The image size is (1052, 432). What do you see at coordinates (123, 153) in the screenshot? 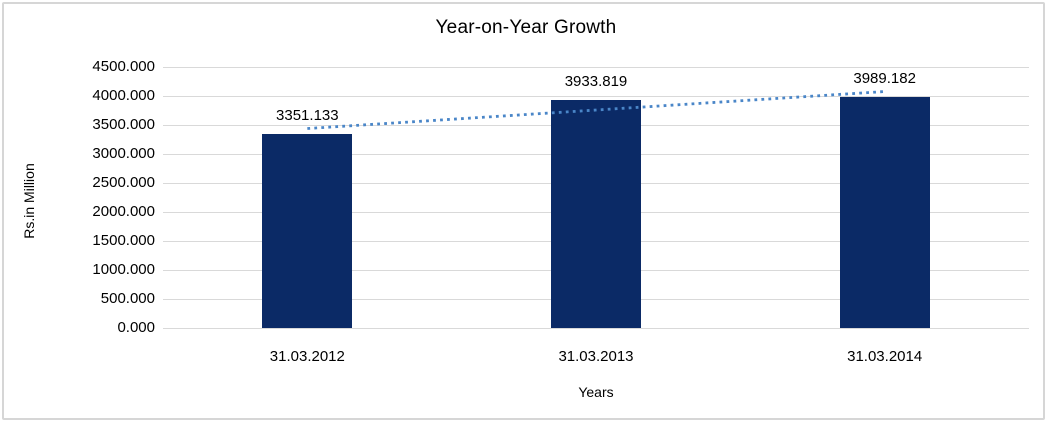
I see `y-tick-label: 3000.000` at bounding box center [123, 153].